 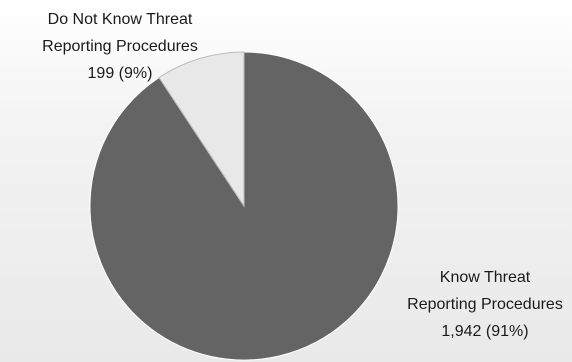 What do you see at coordinates (485, 277) in the screenshot?
I see `slice-label-know-line1: Know Threat` at bounding box center [485, 277].